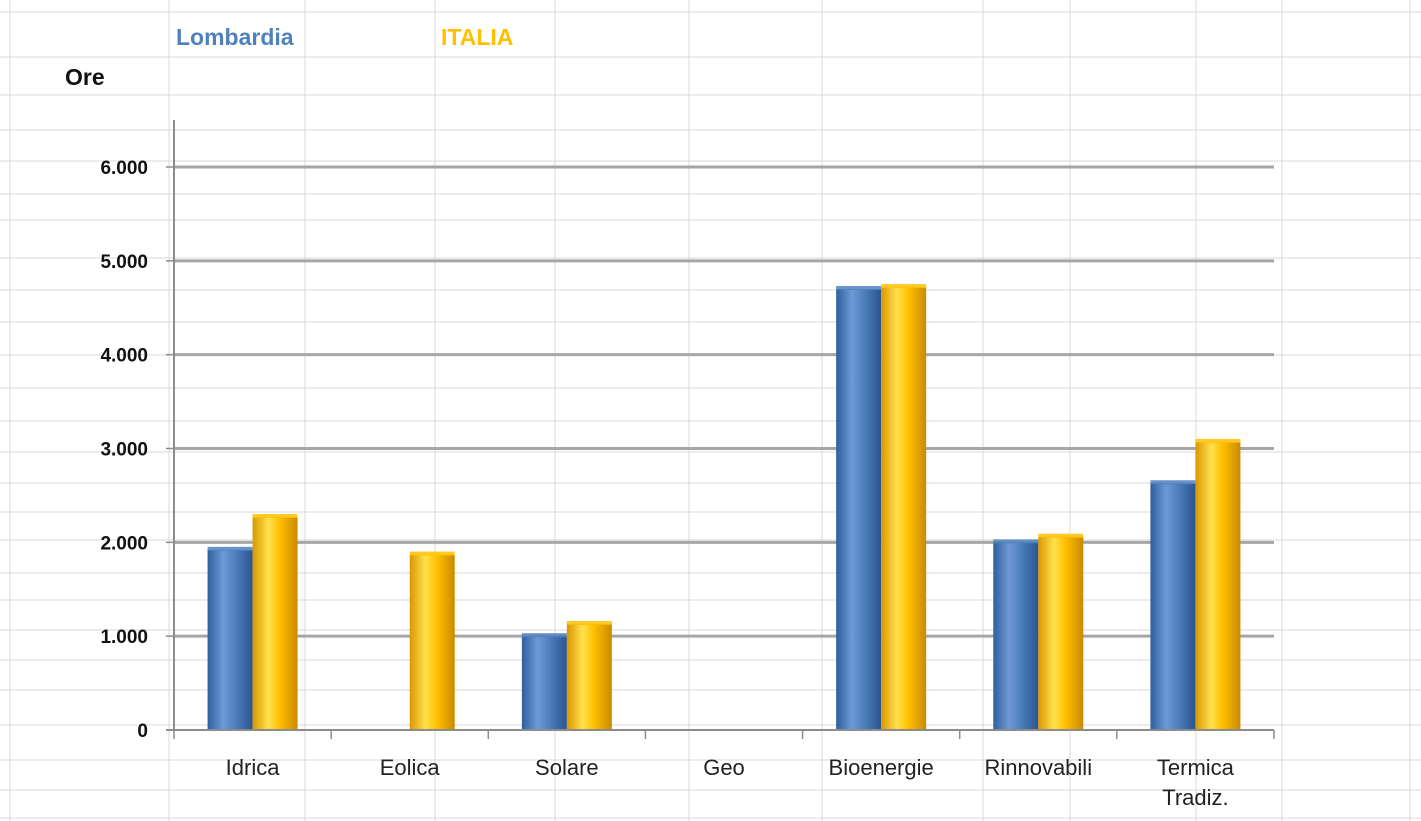 The width and height of the screenshot is (1421, 821). Describe the element at coordinates (1195, 797) in the screenshot. I see `x-tick-label: Tradiz.` at that location.